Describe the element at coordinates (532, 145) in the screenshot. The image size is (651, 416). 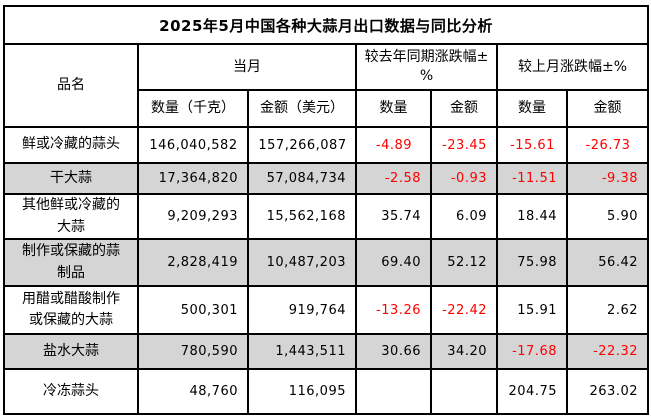
I see `cell-mom-qty: -15.61` at that location.